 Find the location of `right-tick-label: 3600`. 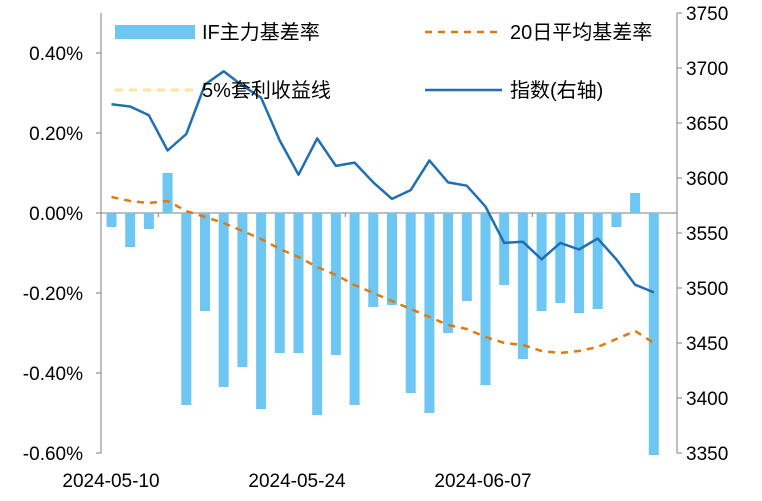

right-tick-label: 3600 is located at coordinates (707, 179).